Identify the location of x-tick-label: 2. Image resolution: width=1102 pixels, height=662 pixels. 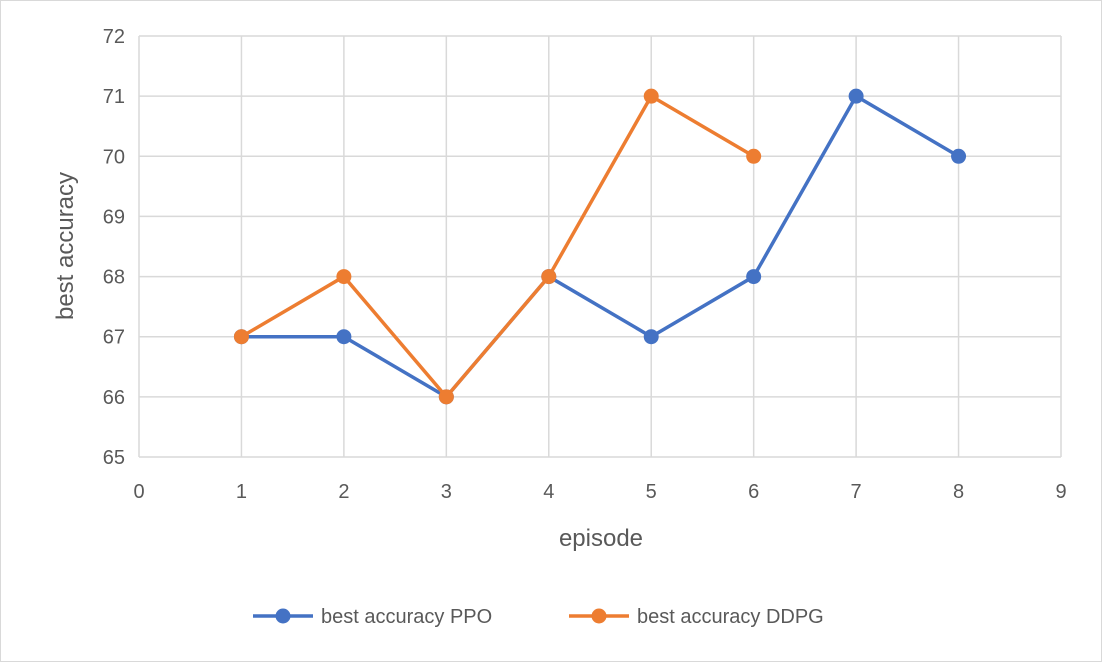
(343, 492).